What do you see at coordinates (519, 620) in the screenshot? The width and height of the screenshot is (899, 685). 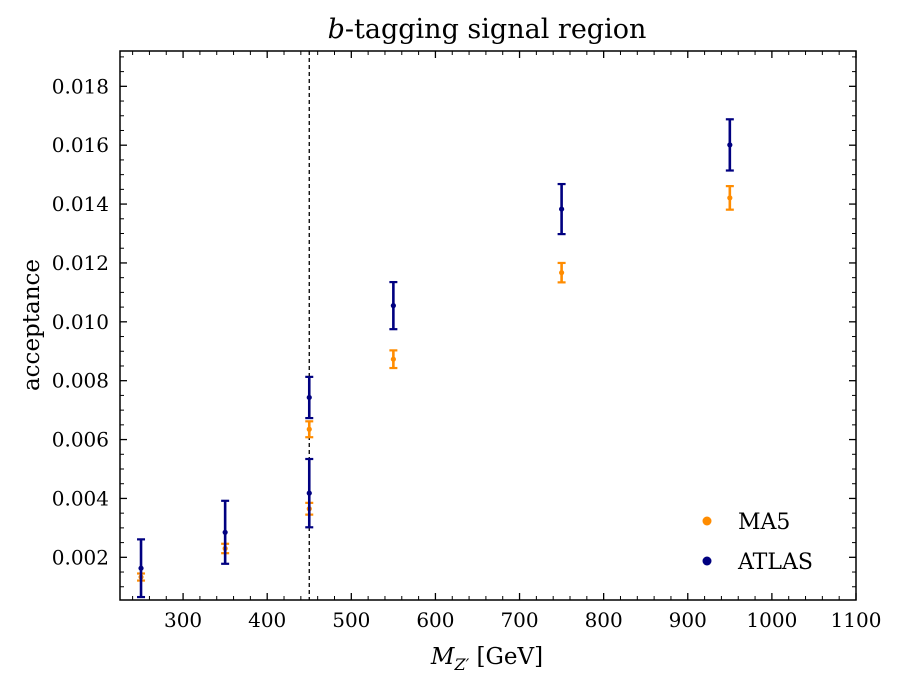 I see `x-tick-label-4: 700` at bounding box center [519, 620].